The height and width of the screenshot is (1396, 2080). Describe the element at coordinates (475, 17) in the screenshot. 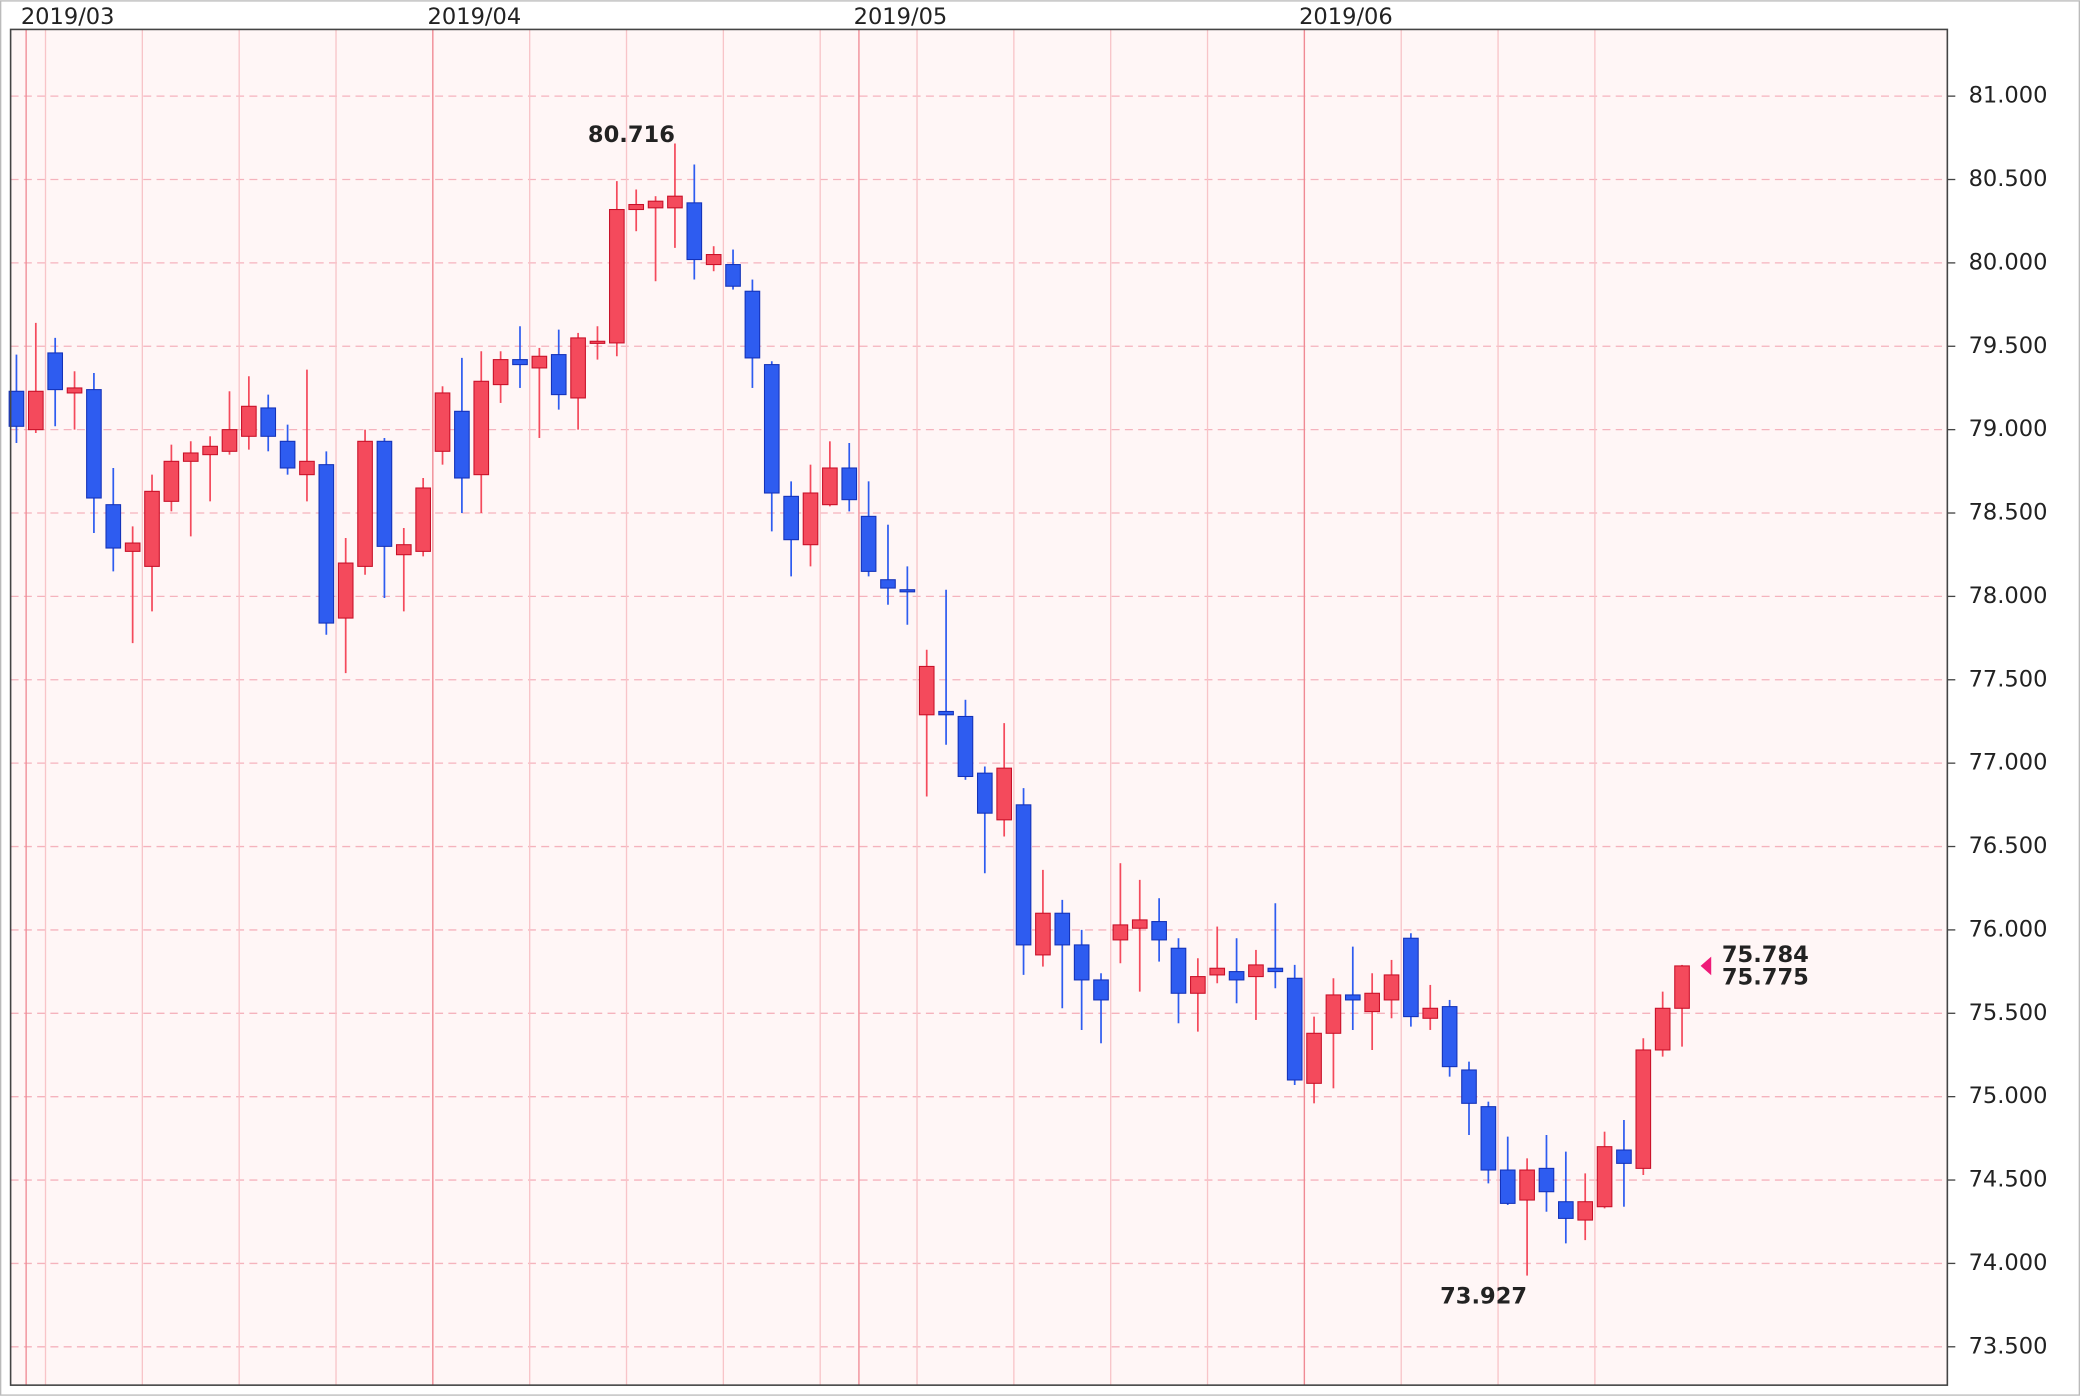

I see `x-tick-label: 2019/04` at that location.